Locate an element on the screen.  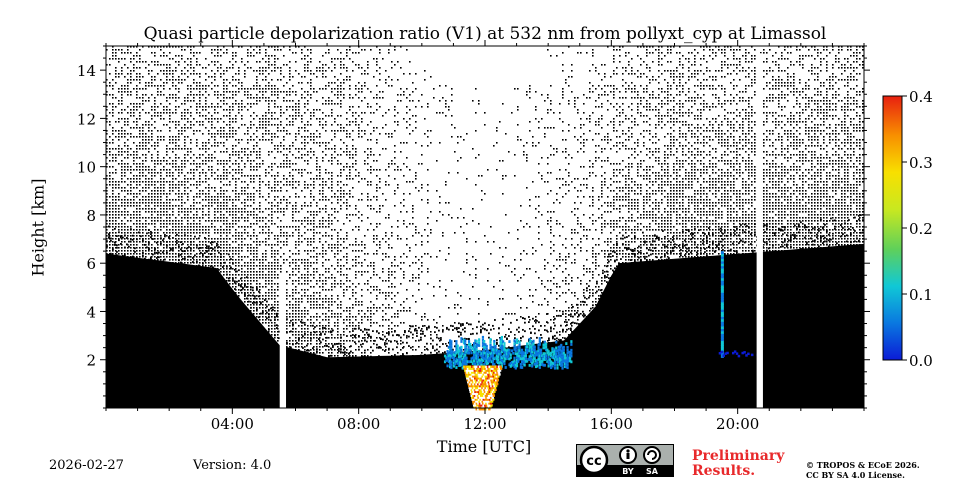
y-tick-label: 10 is located at coordinates (86, 168).